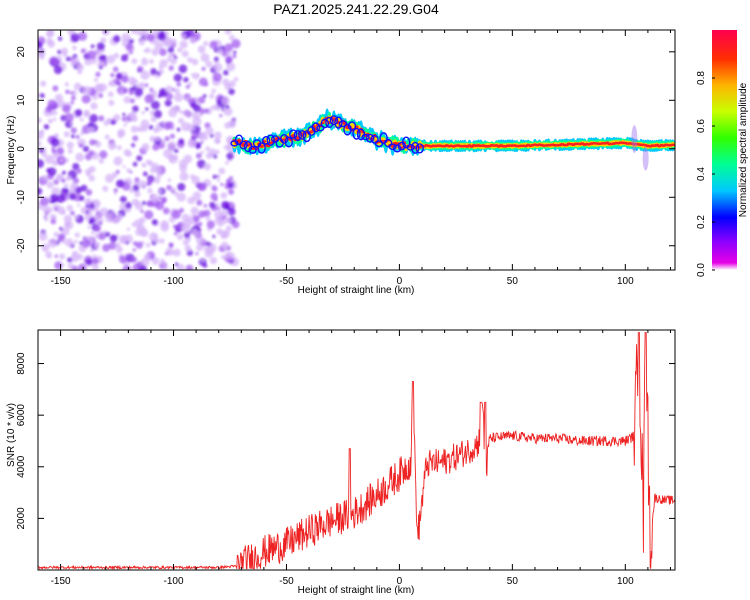 This screenshot has height=600, width=750. Describe the element at coordinates (672, 145) in the screenshot. I see `track-mark` at that location.